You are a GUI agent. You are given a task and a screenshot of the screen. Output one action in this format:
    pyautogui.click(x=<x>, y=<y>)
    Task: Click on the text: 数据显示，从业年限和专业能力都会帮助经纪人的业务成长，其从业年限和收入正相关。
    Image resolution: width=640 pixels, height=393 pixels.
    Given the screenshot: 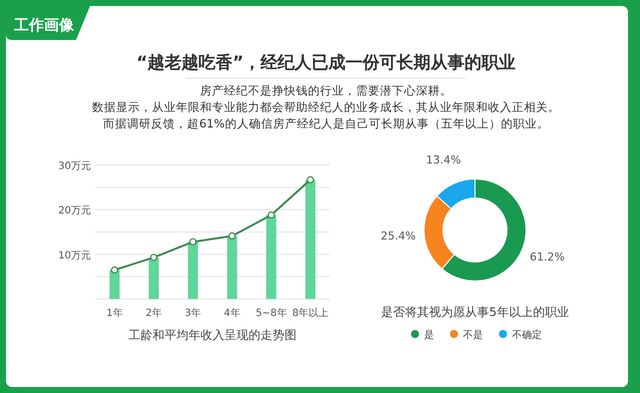 What is the action you would take?
    pyautogui.click(x=326, y=107)
    